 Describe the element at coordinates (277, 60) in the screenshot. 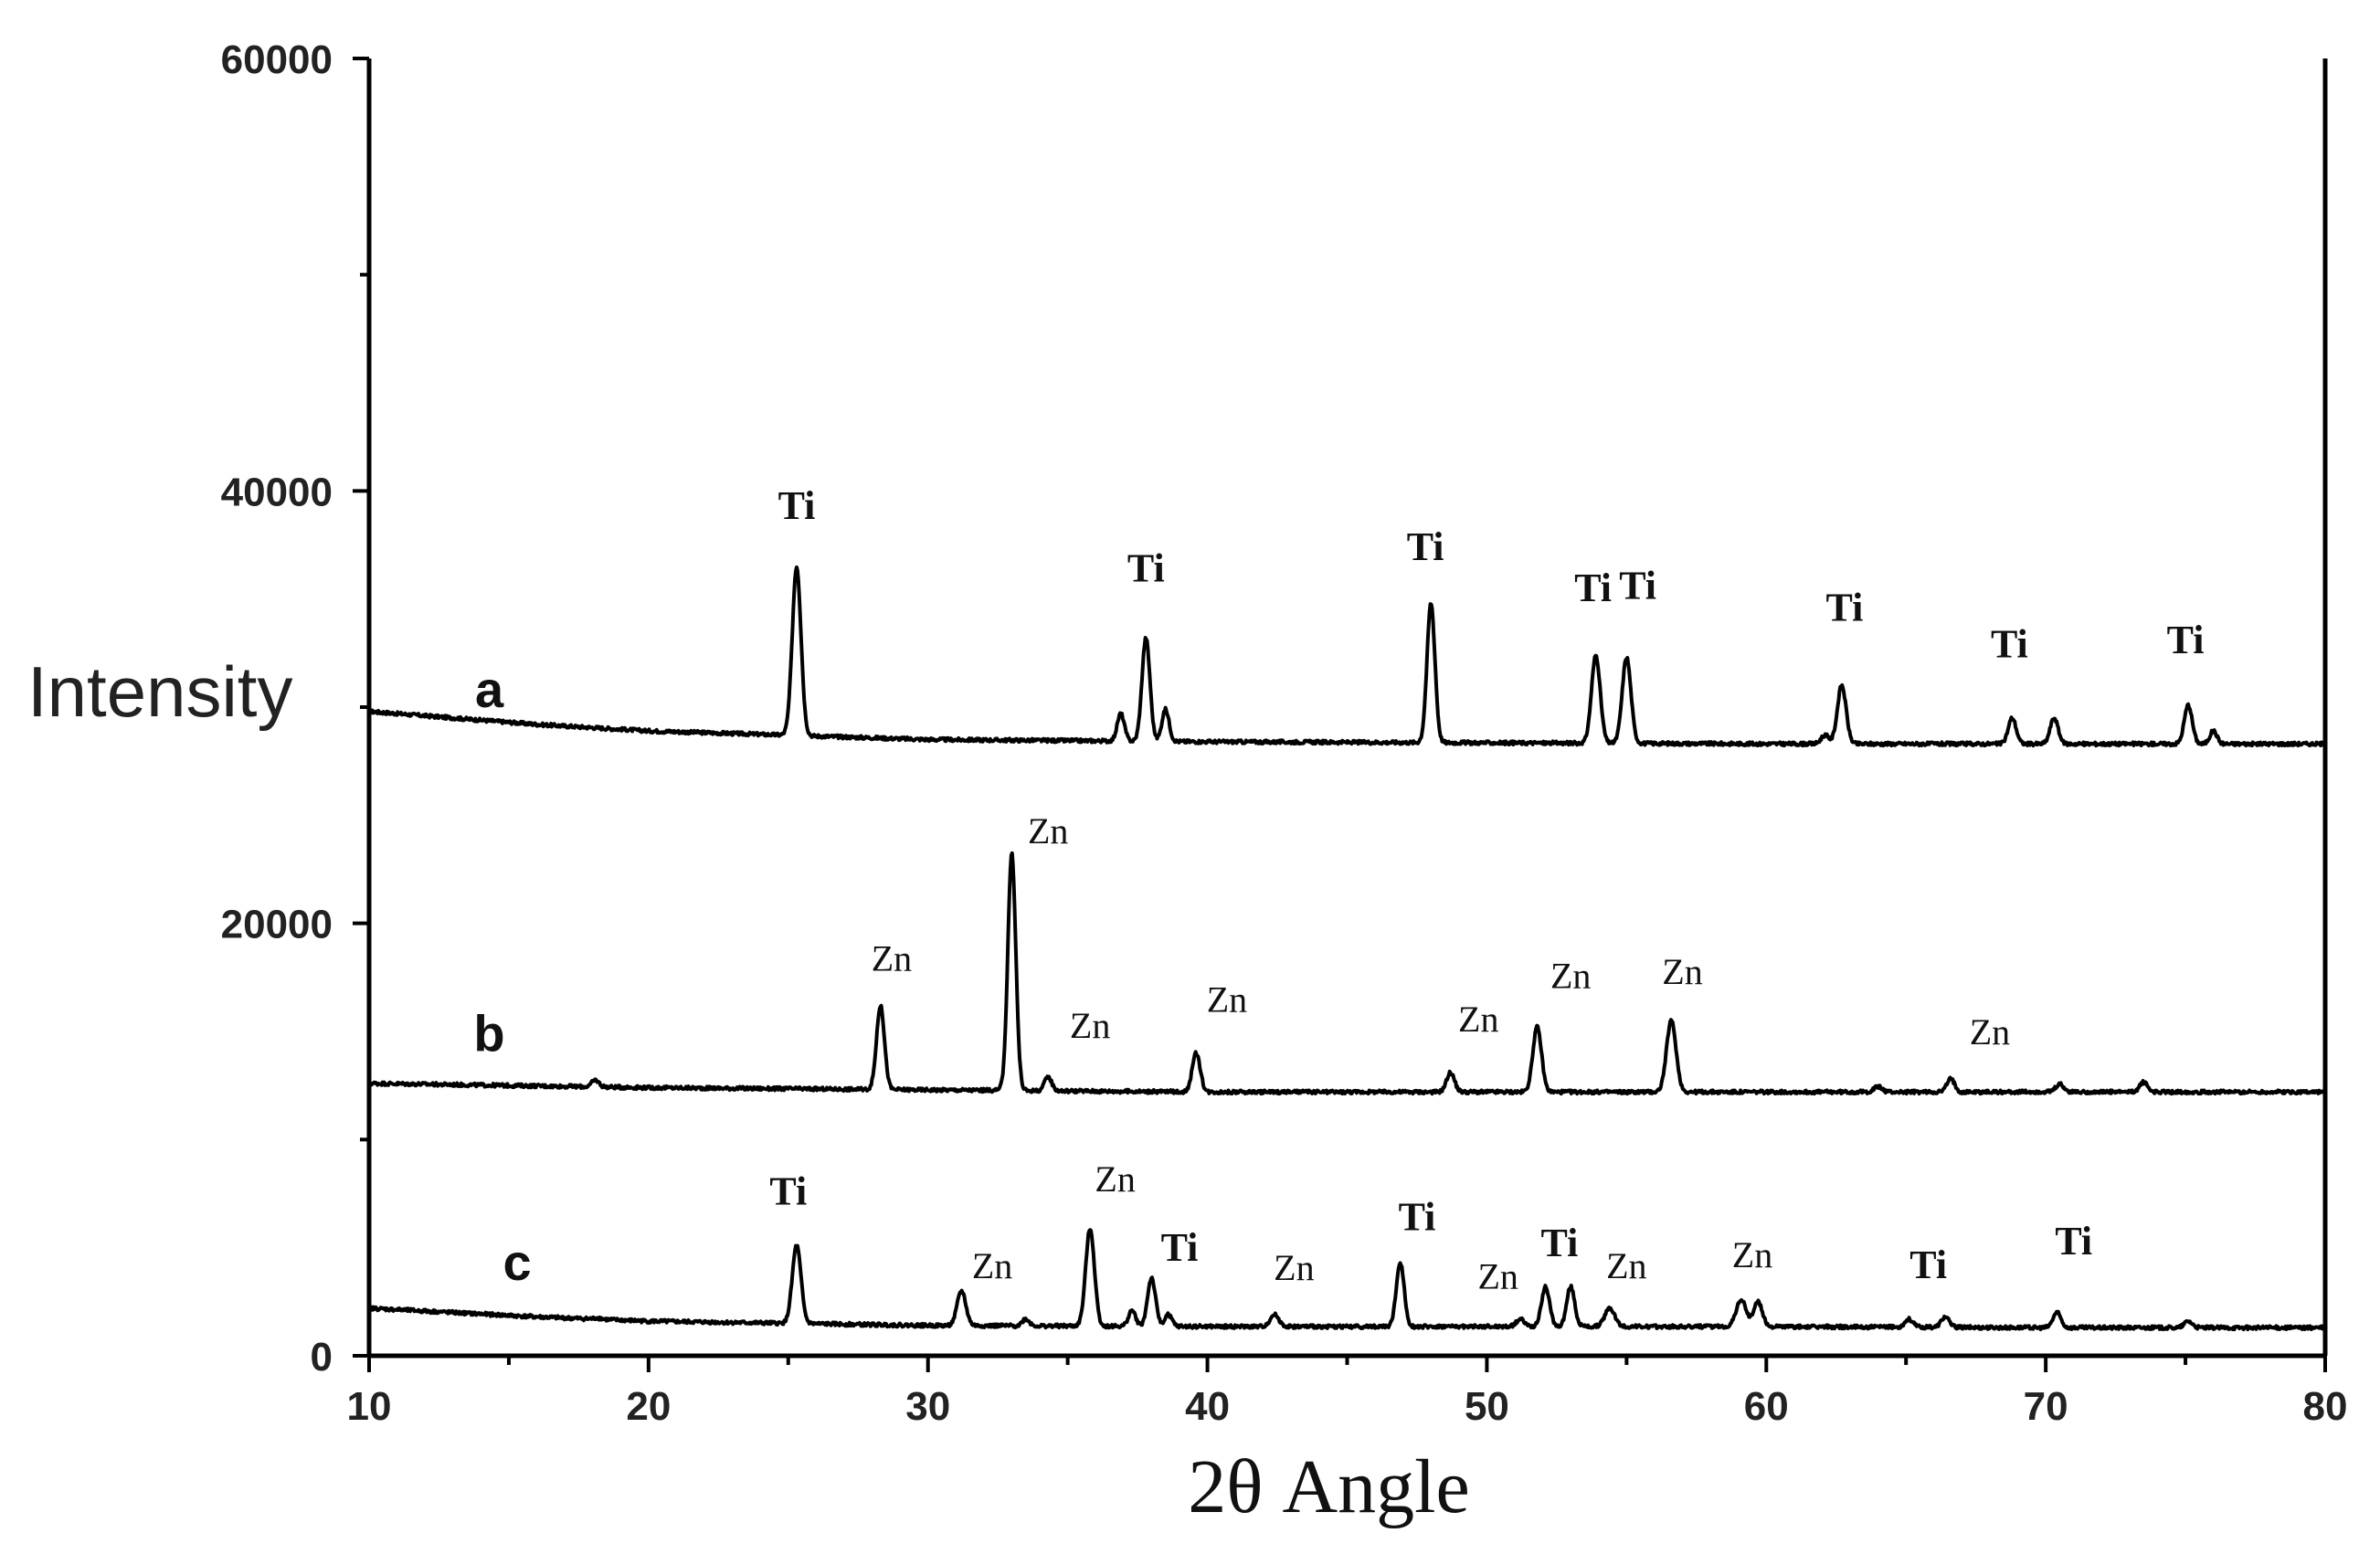

I see `y-tick-label: 60000` at that location.